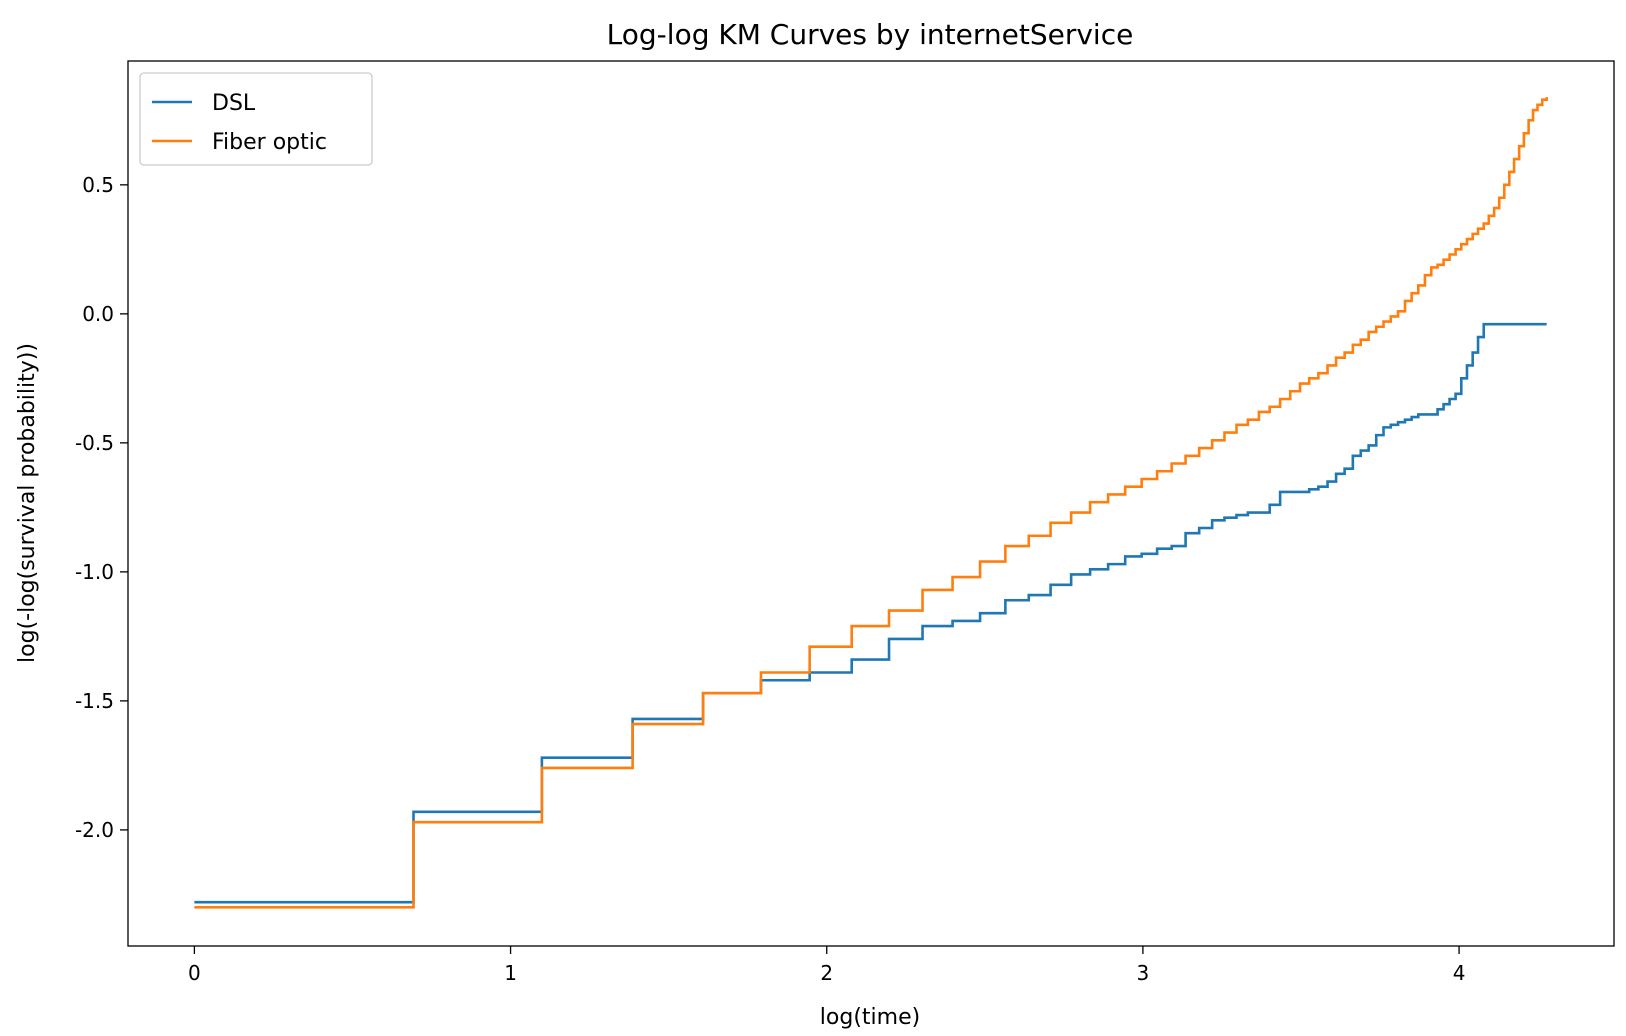 The image size is (1626, 1036). What do you see at coordinates (94, 443) in the screenshot?
I see `y-tick-label: -0.5` at bounding box center [94, 443].